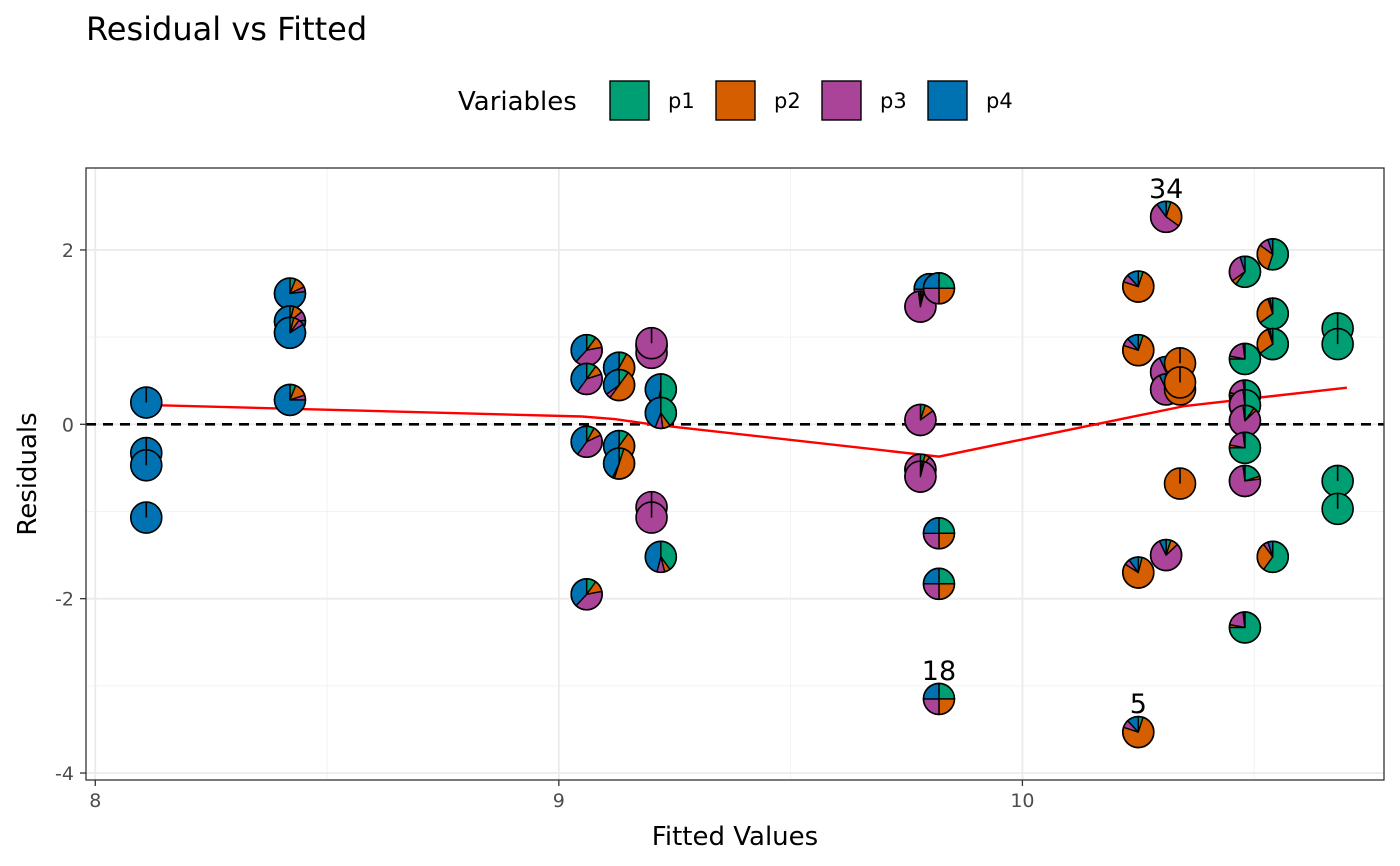  What do you see at coordinates (787, 101) in the screenshot?
I see `legend-label-p2: p2` at bounding box center [787, 101].